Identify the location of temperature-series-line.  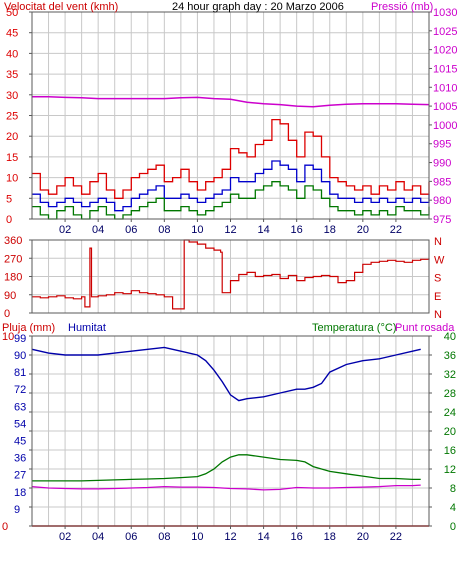
(226, 468).